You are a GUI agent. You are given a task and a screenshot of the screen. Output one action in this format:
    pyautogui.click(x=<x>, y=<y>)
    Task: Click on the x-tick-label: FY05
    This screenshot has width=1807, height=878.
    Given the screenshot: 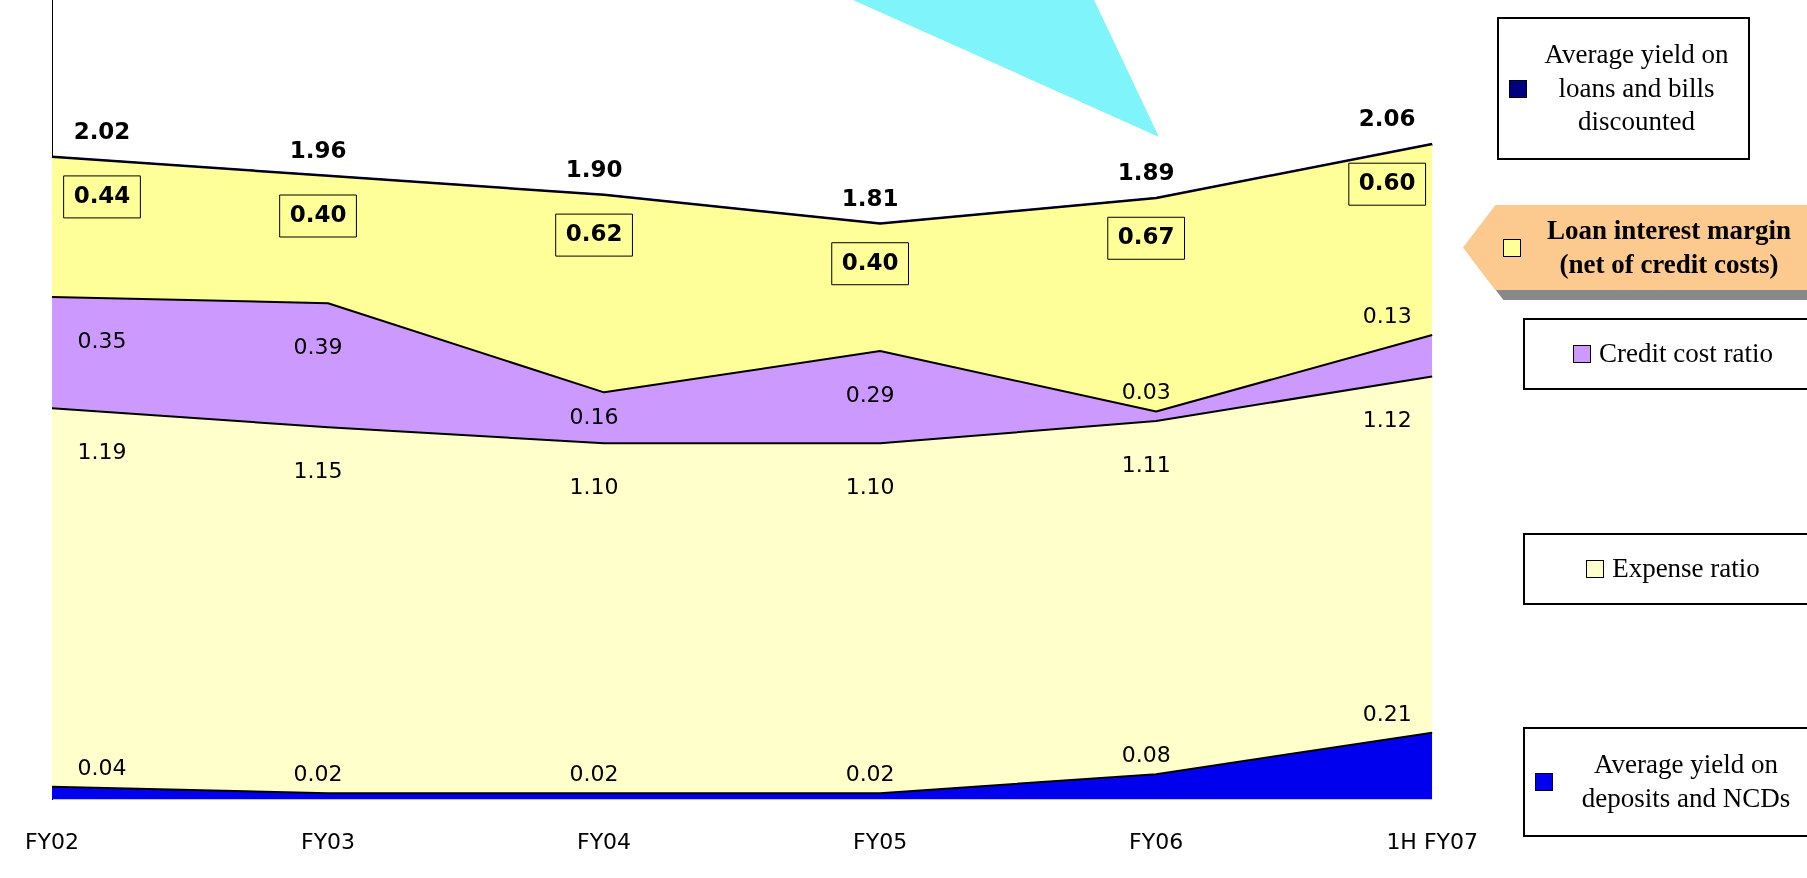 What is the action you would take?
    pyautogui.click(x=880, y=841)
    